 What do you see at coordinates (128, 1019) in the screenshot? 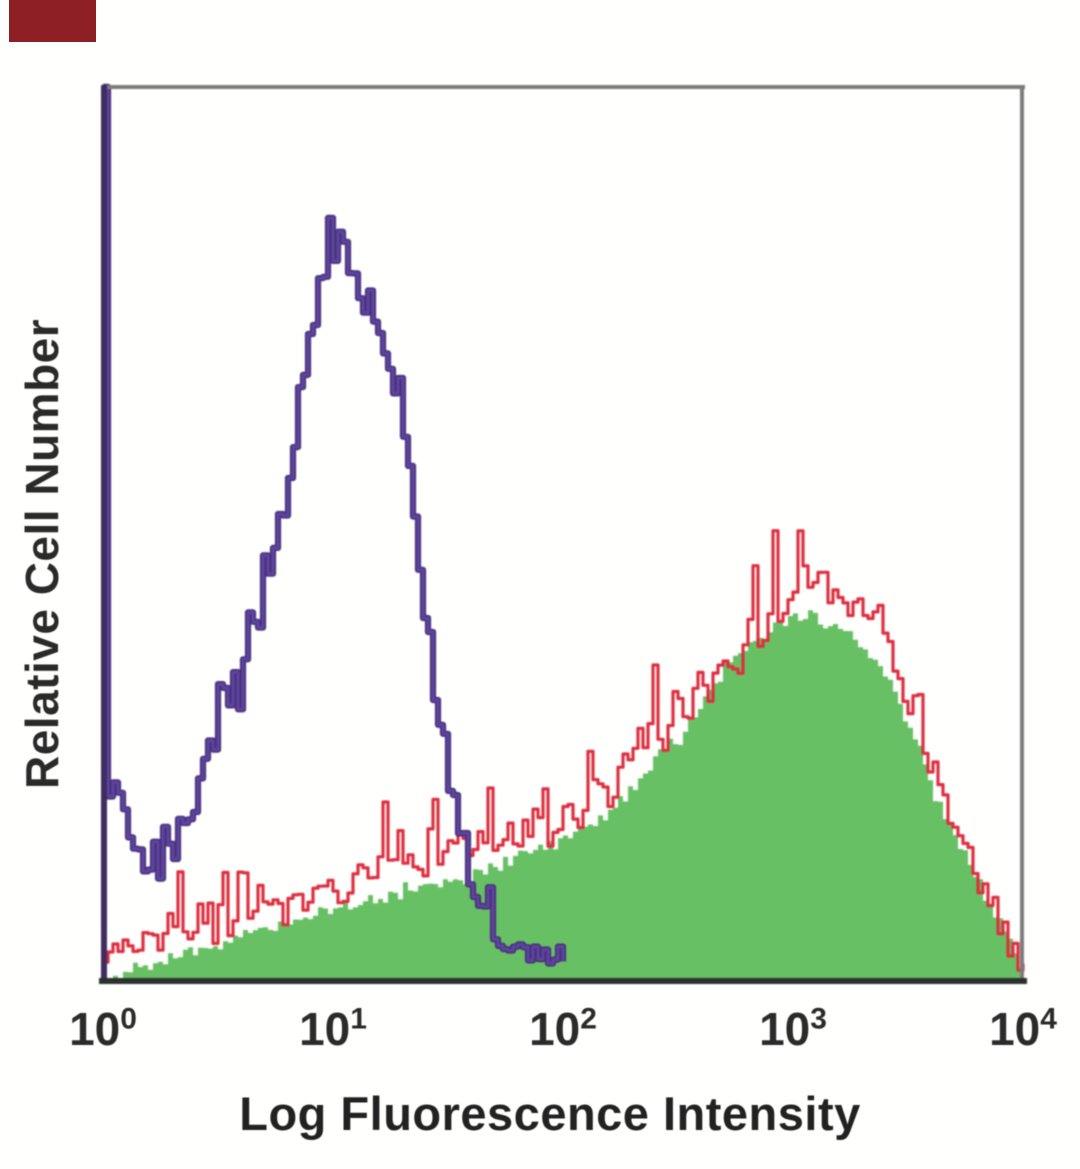
I see `tick-exponent: 0` at bounding box center [128, 1019].